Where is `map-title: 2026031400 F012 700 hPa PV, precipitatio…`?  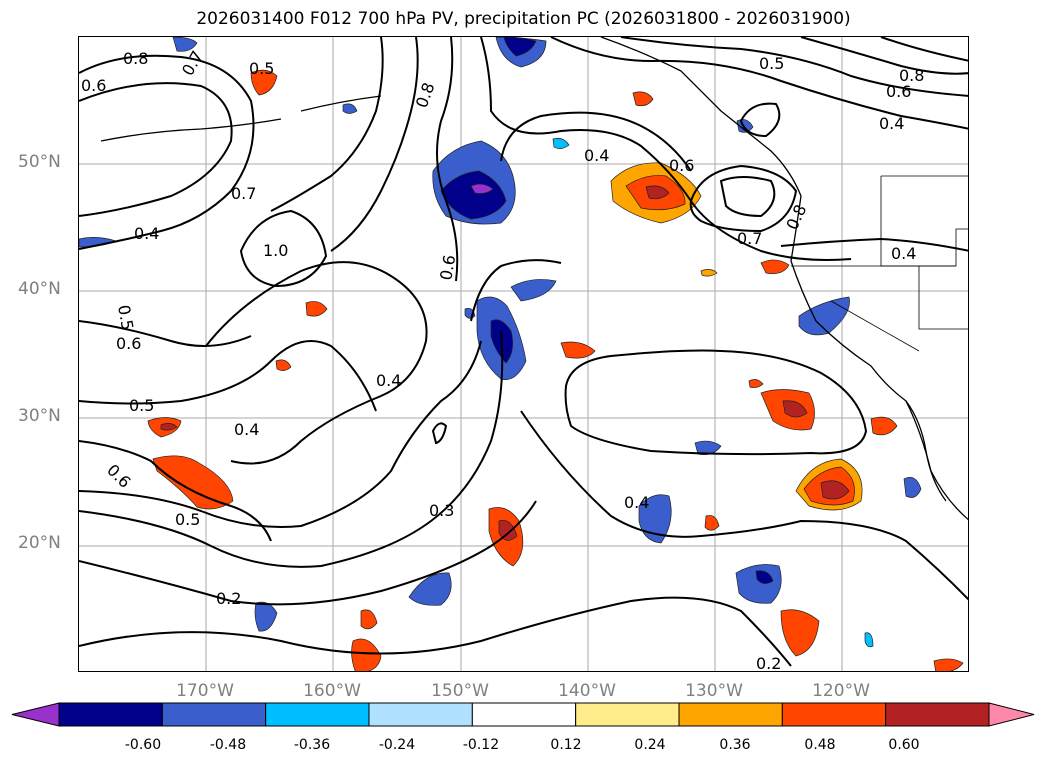 map-title: 2026031400 F012 700 hPa PV, precipitatio… is located at coordinates (523, 19).